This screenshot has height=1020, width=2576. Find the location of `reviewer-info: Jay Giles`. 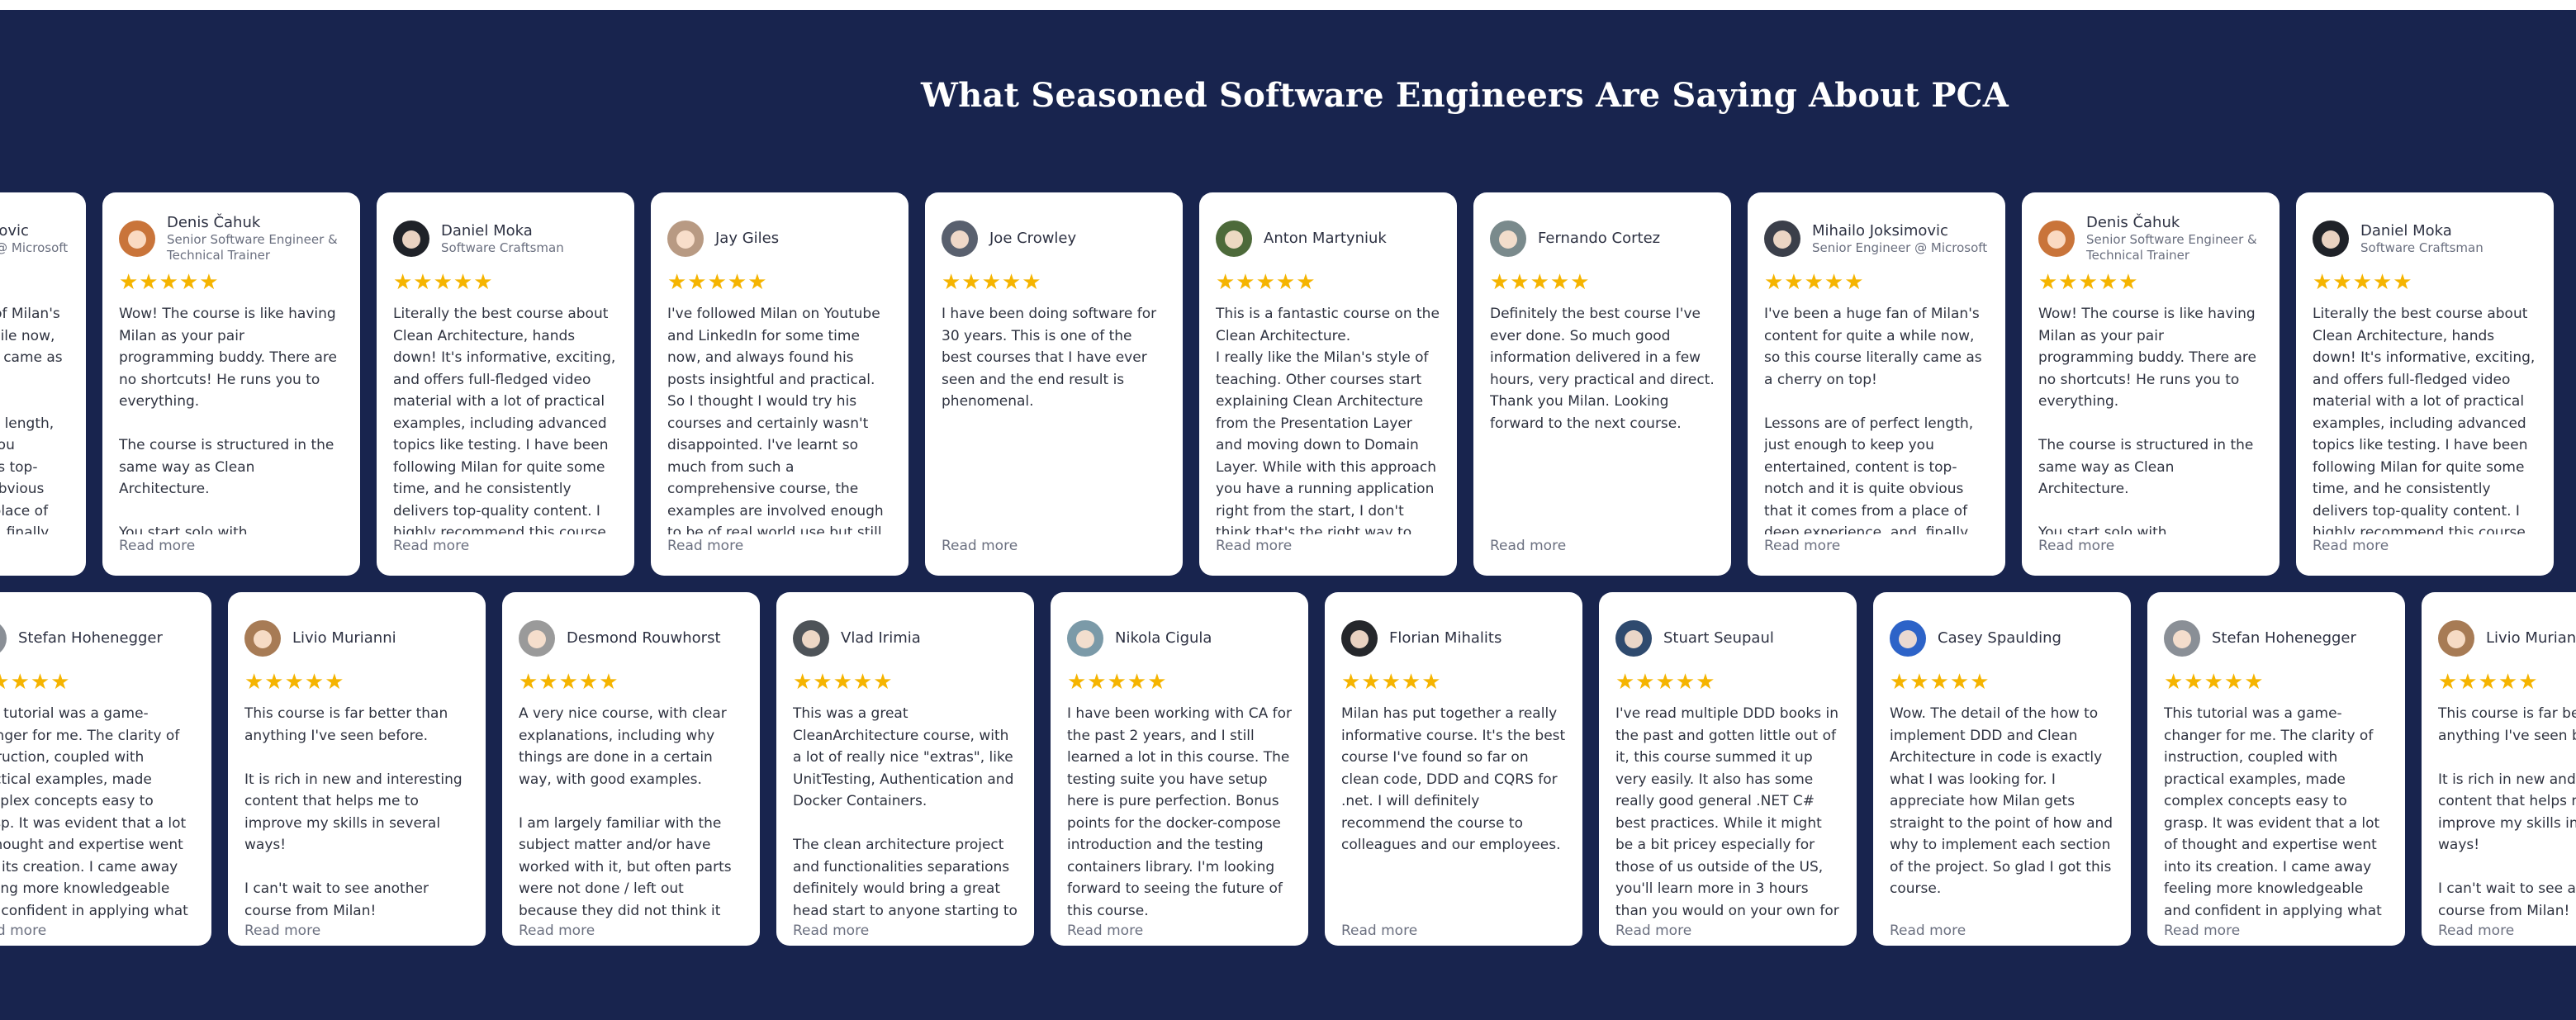

reviewer-info: Jay Giles is located at coordinates (747, 239).